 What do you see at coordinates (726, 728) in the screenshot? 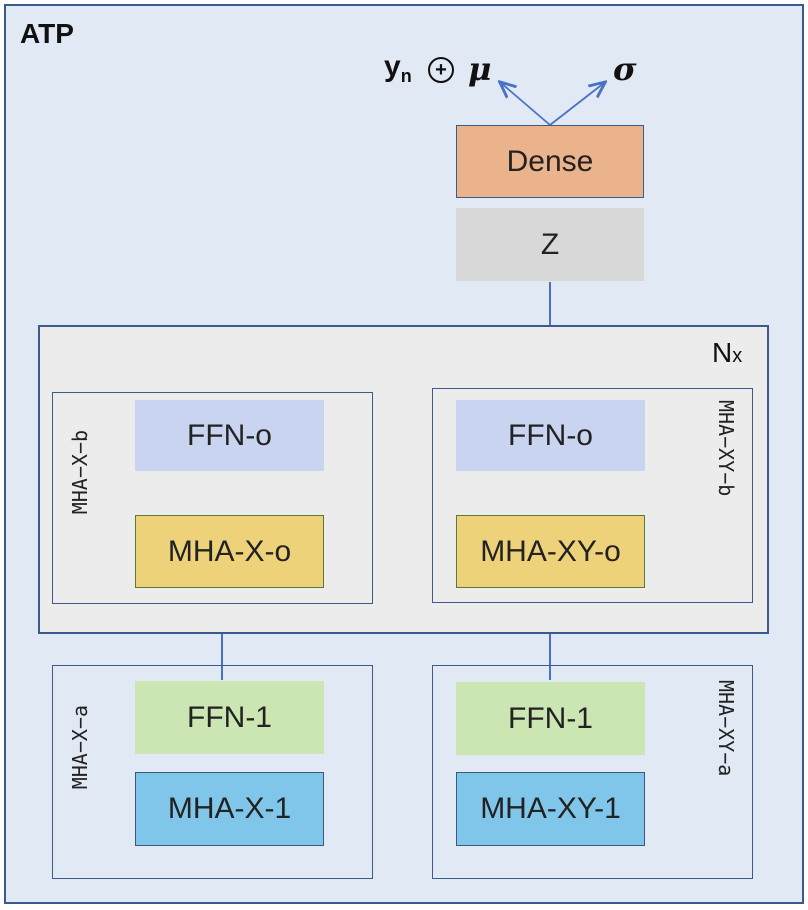
I see `mha-xy-a-label: MHA−XY−a` at bounding box center [726, 728].